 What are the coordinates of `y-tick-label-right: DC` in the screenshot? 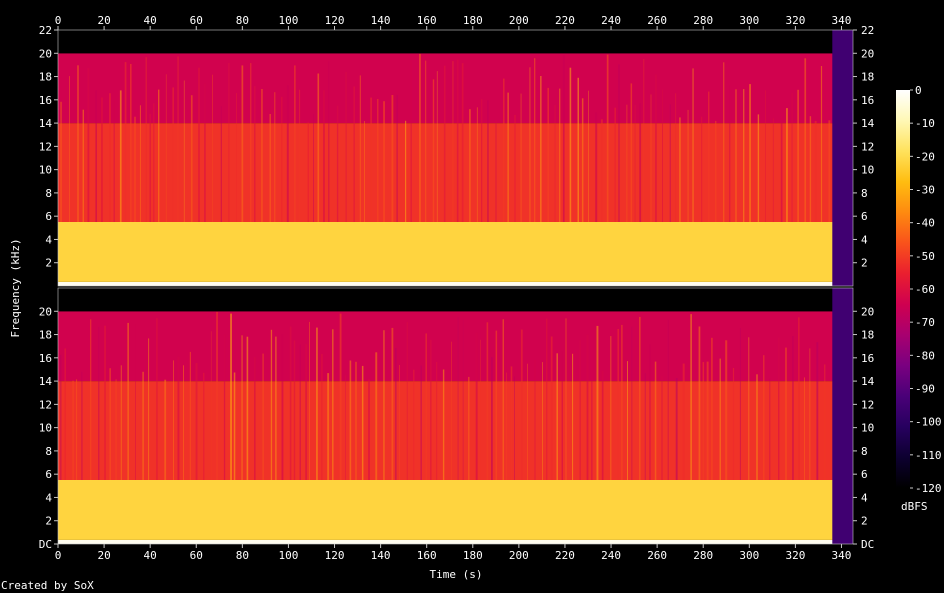 It's located at (867, 544).